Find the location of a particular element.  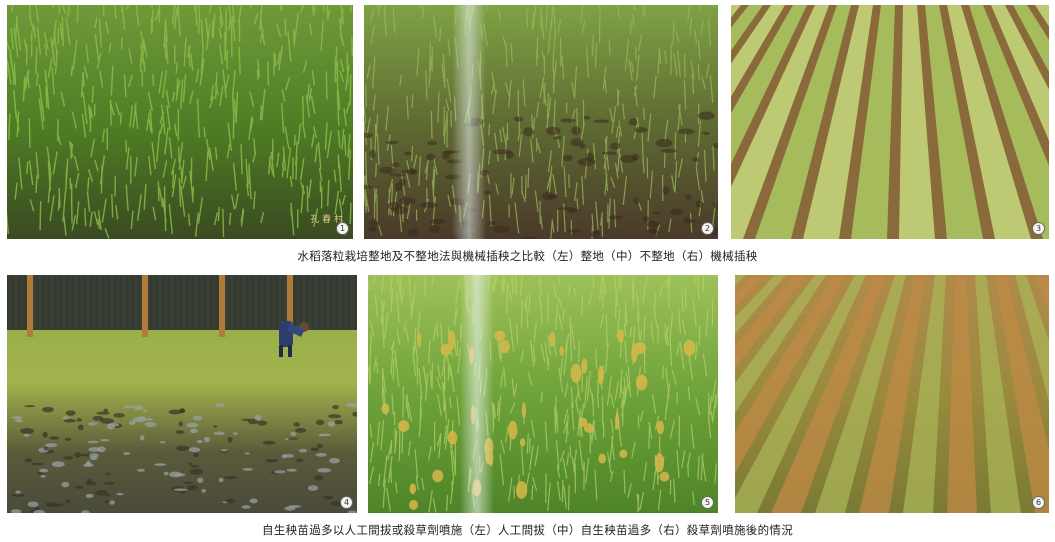

watermark-signature: 孔 春 村 is located at coordinates (326, 220).